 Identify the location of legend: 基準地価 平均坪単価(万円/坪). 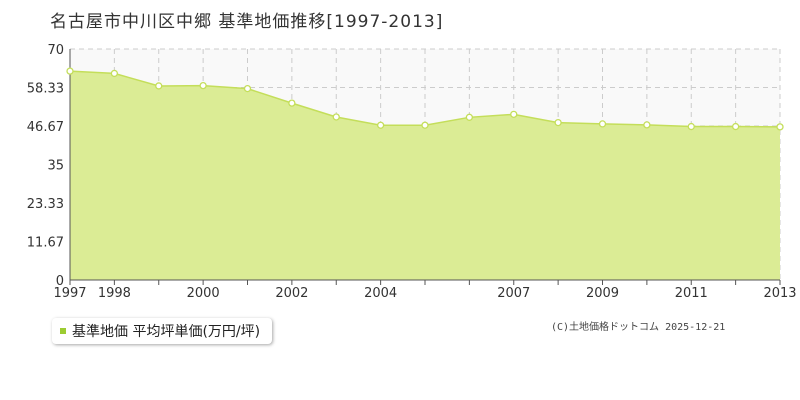
(162, 331).